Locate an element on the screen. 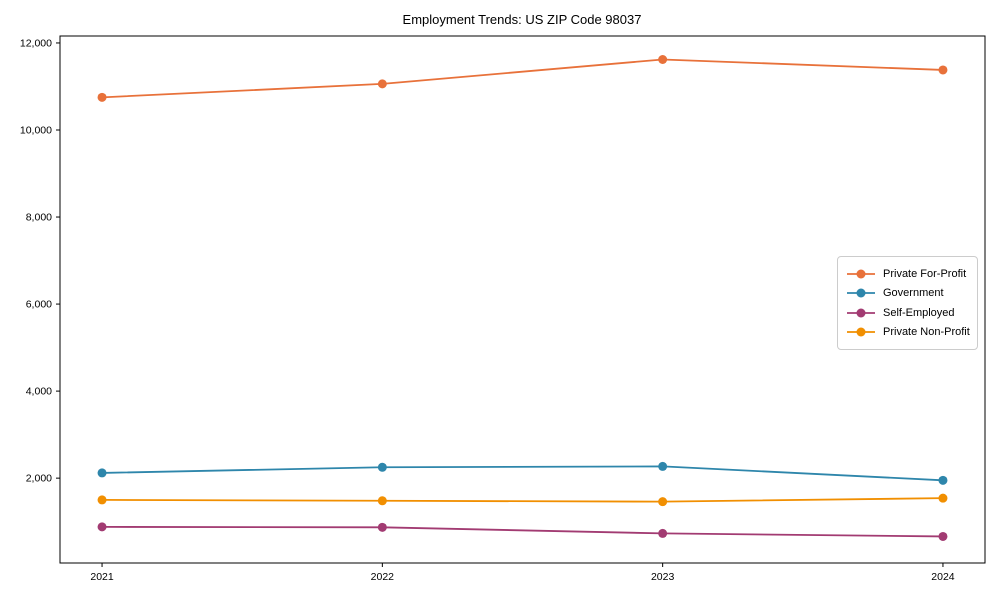 This screenshot has width=1000, height=600. x-tick-label: 2024 is located at coordinates (943, 577).